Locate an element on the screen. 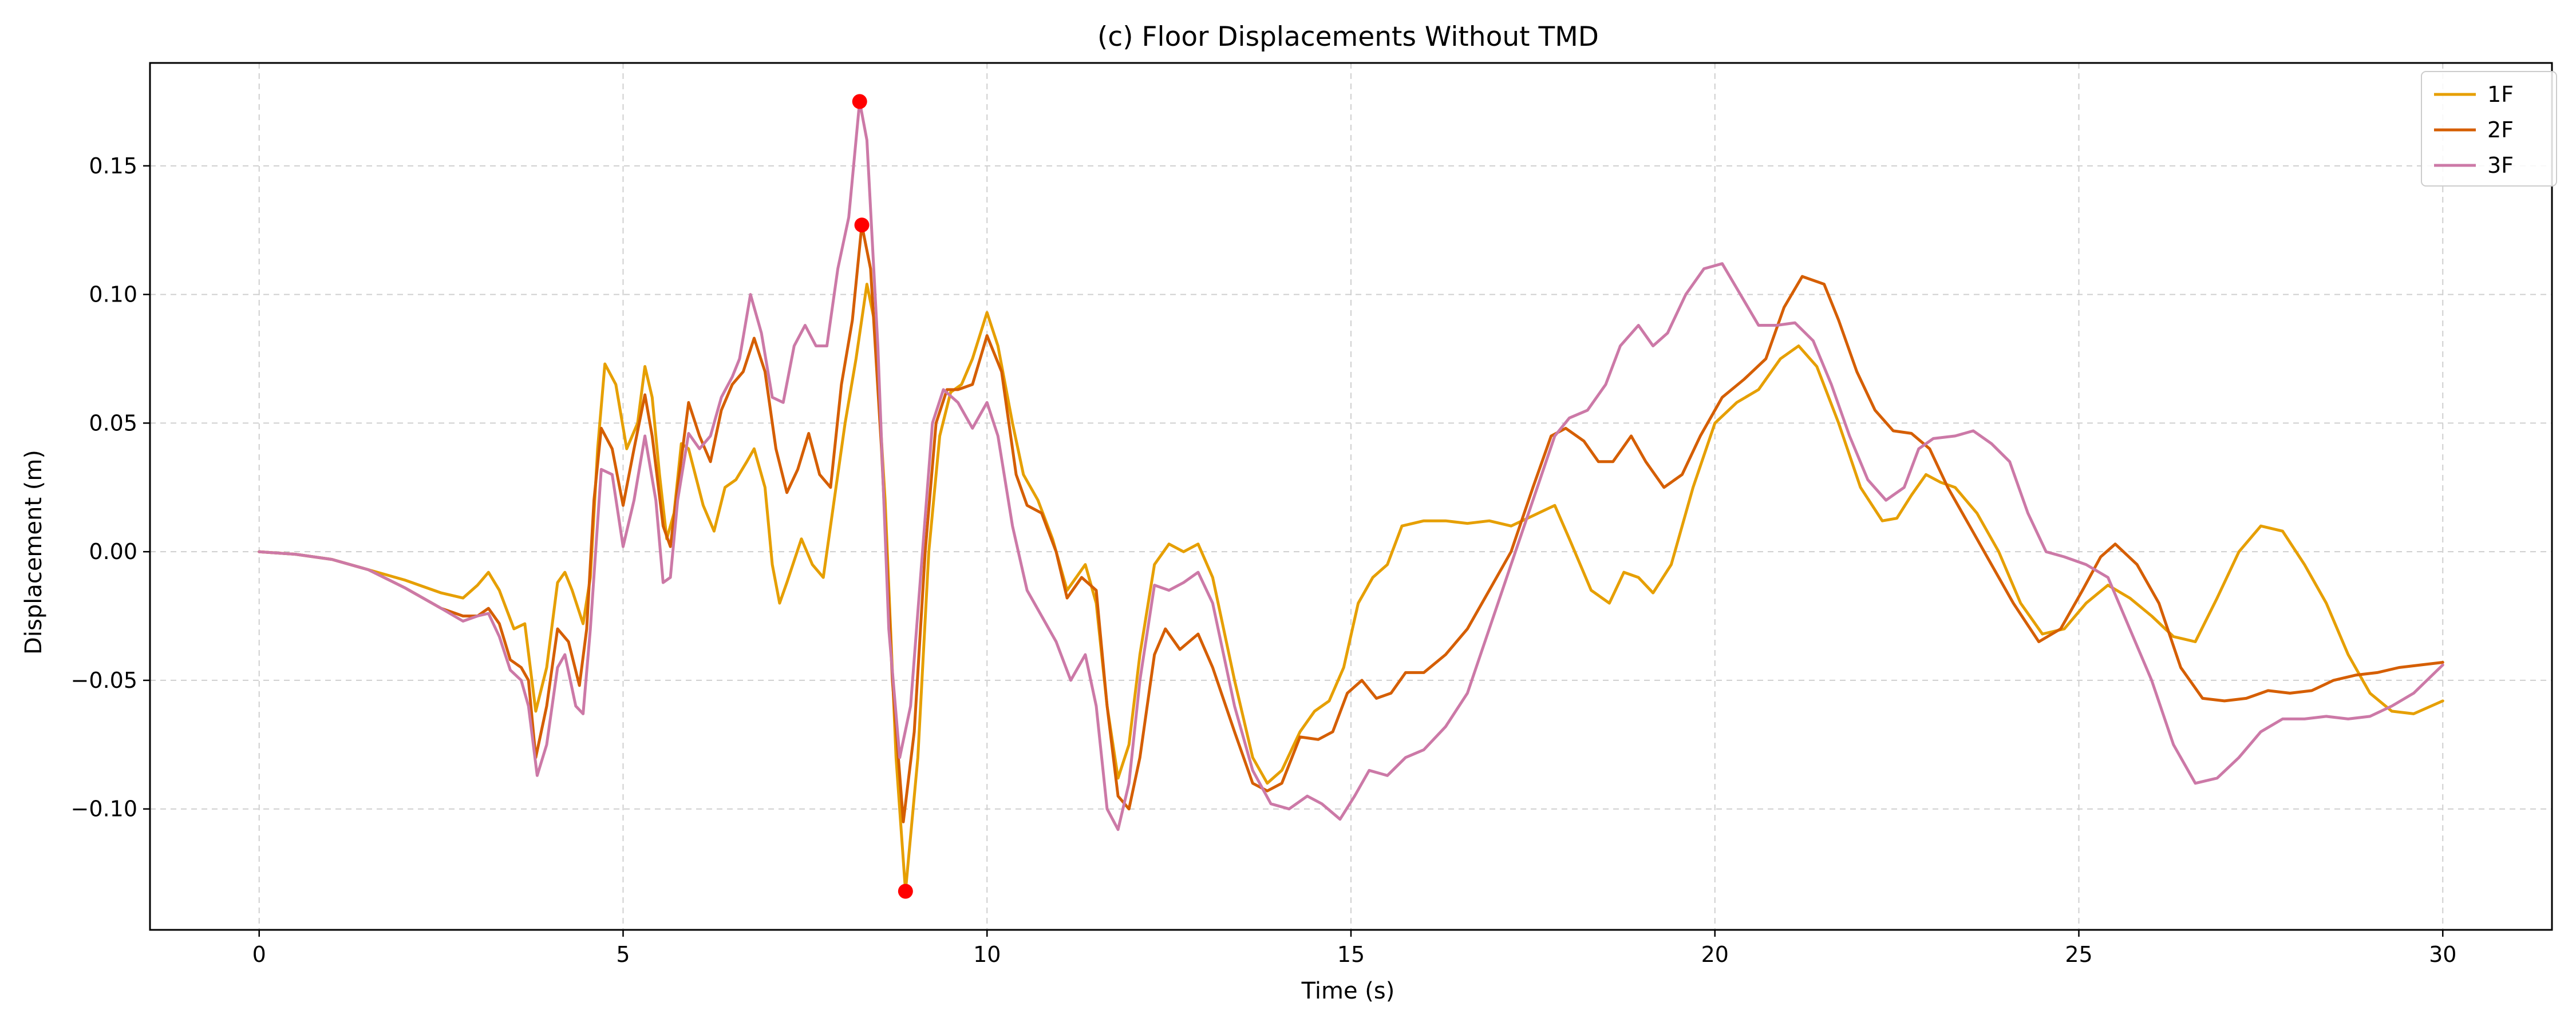  y-tick-label: 0.05 is located at coordinates (113, 422).